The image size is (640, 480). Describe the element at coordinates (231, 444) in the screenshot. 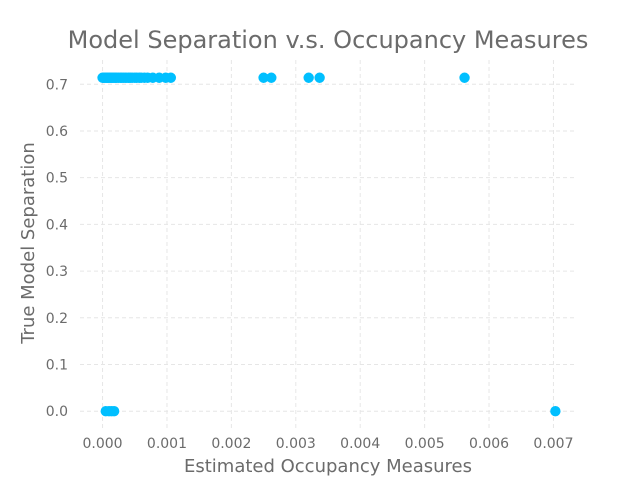

I see `x-tick-label: 0.002` at that location.